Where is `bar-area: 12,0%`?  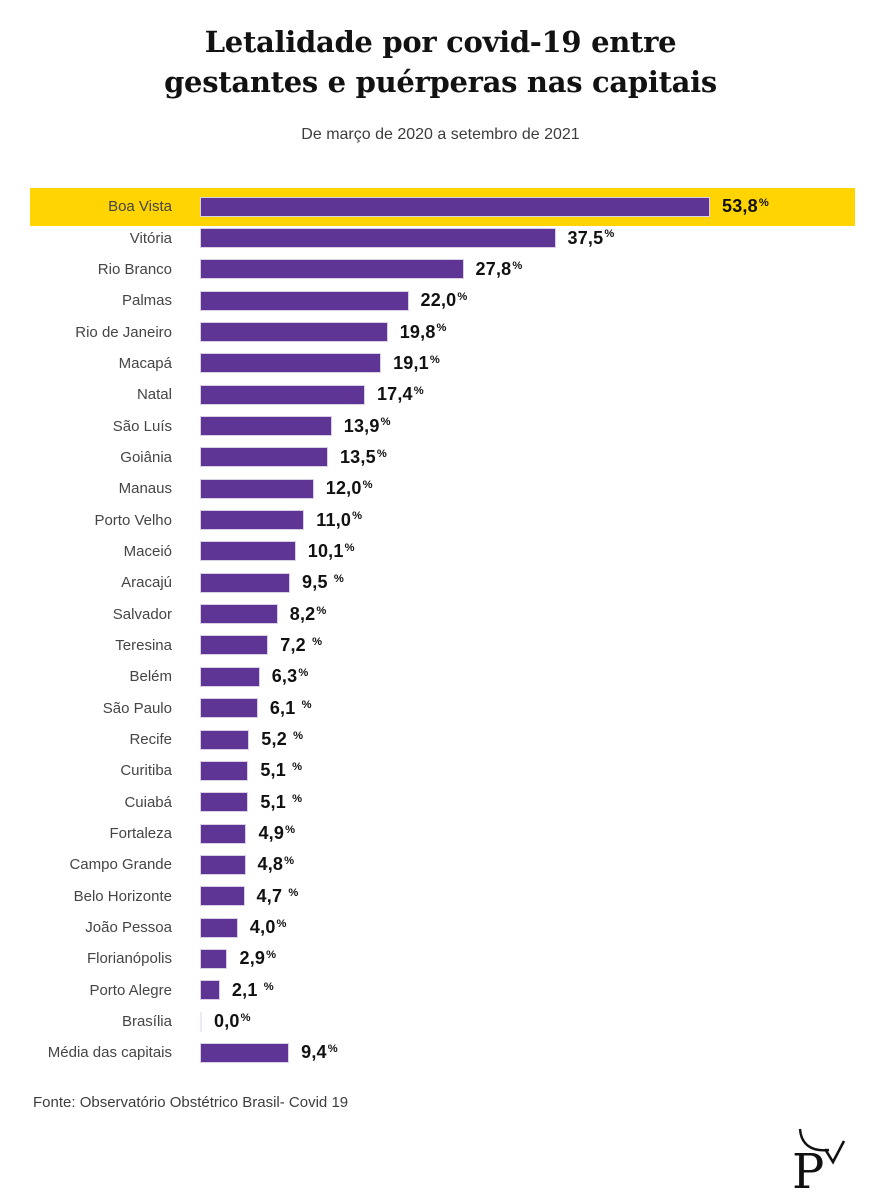 bar-area: 12,0% is located at coordinates (540, 488).